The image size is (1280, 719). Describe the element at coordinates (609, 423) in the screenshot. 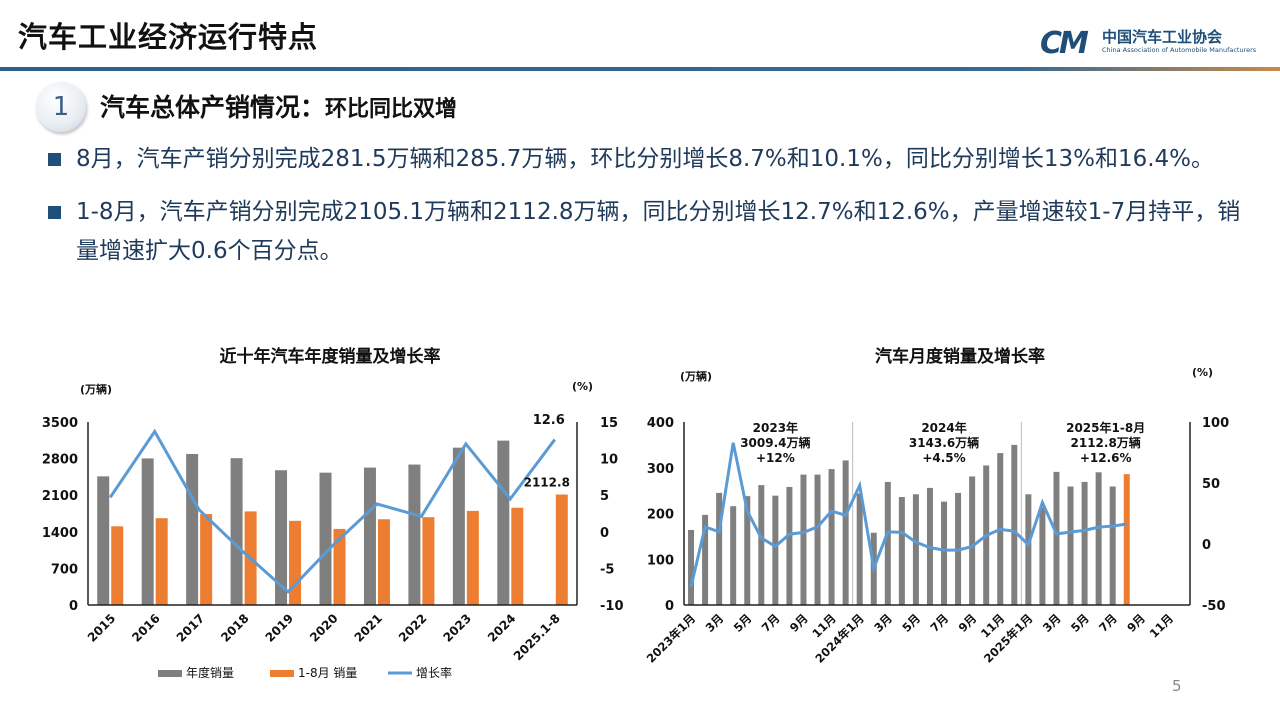

I see `y-tick-right: 15` at that location.